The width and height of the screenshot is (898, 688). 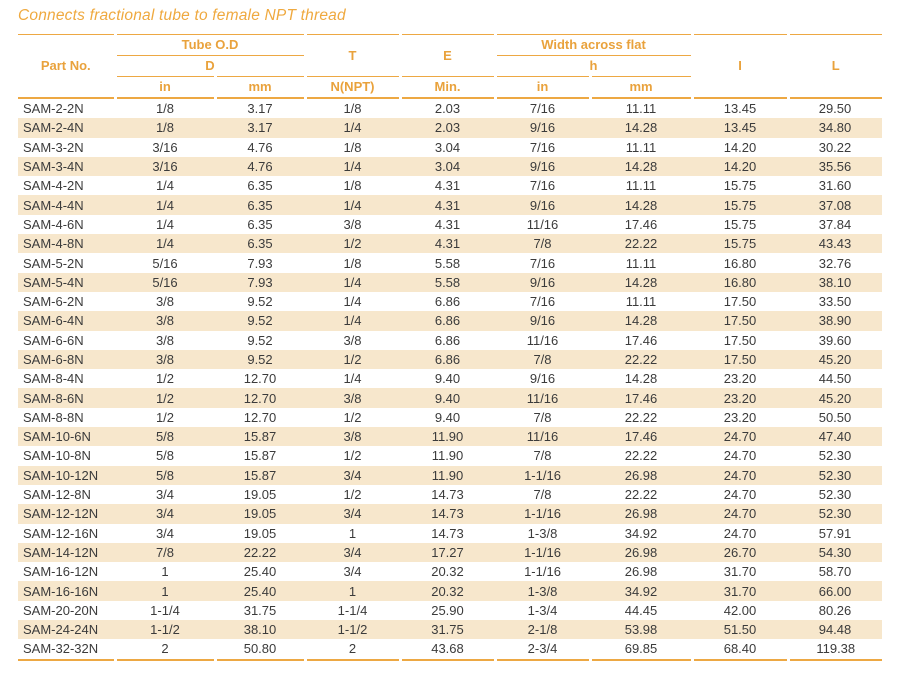 I want to click on part-no-cell: SAM-4-8N, so click(x=53, y=244).